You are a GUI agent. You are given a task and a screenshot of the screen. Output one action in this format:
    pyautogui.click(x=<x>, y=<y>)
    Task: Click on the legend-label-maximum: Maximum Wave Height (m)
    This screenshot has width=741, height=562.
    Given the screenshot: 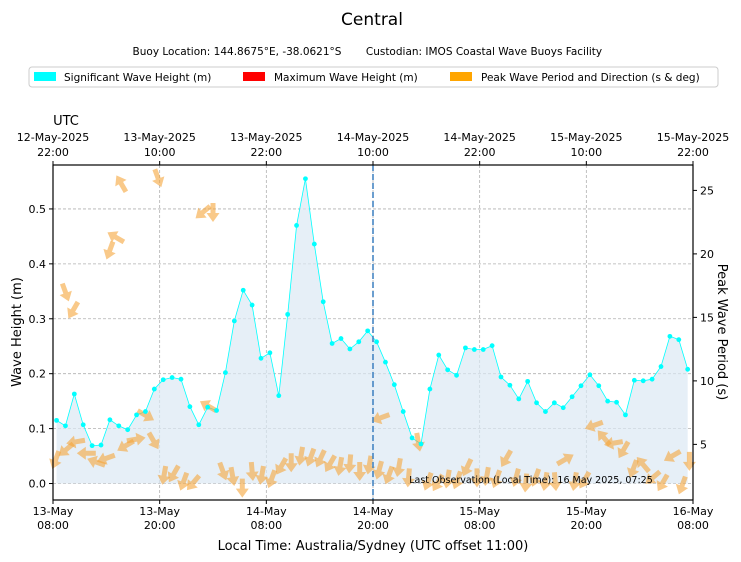 What is the action you would take?
    pyautogui.click(x=346, y=78)
    